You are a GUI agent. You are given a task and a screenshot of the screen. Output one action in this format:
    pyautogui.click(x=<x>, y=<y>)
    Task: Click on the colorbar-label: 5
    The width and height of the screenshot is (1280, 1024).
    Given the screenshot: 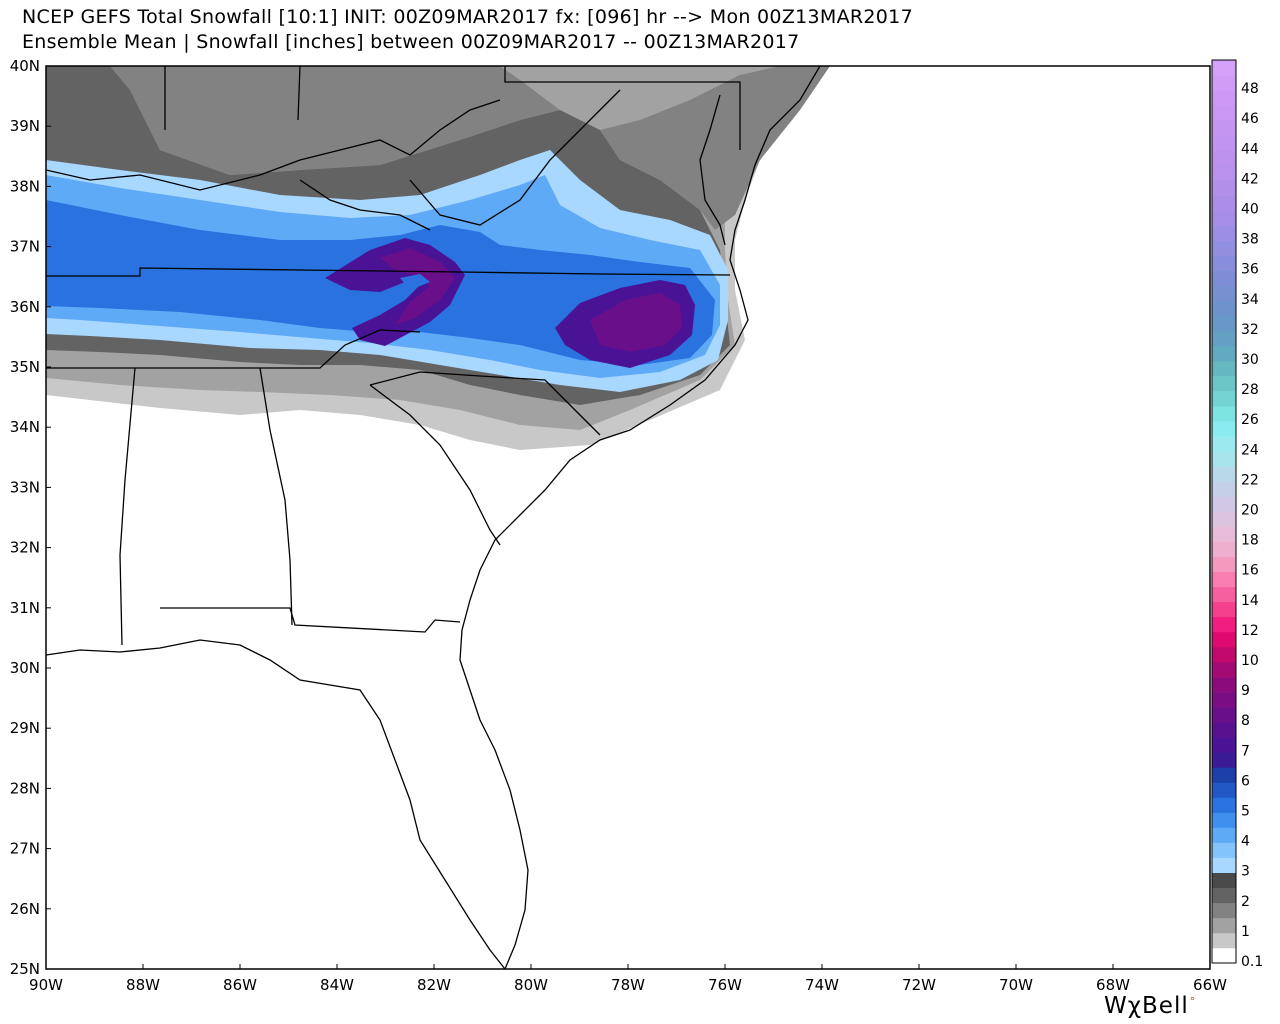 What is the action you would take?
    pyautogui.click(x=1245, y=812)
    